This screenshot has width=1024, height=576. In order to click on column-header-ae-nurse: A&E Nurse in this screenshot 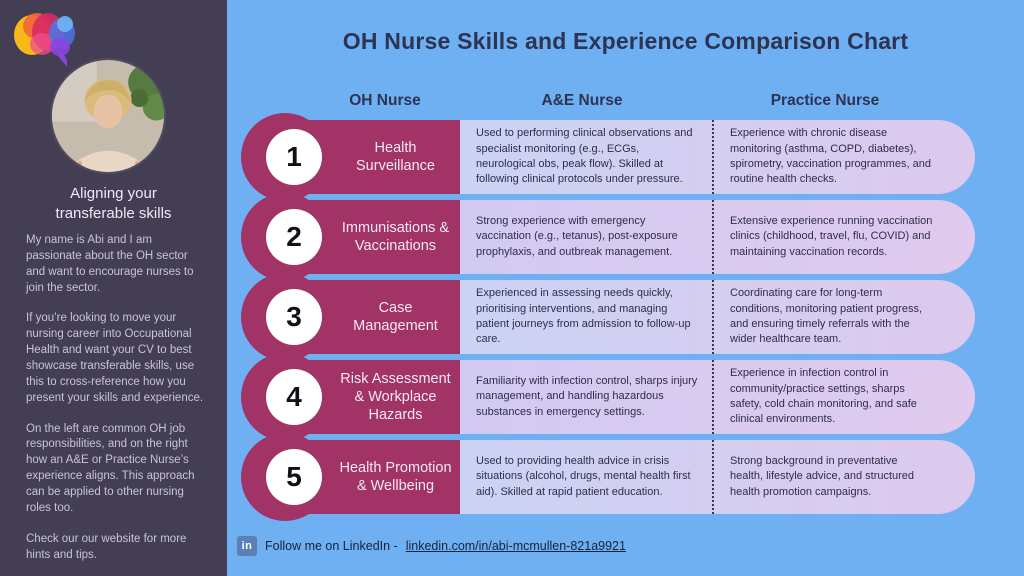, I will do `click(582, 100)`.